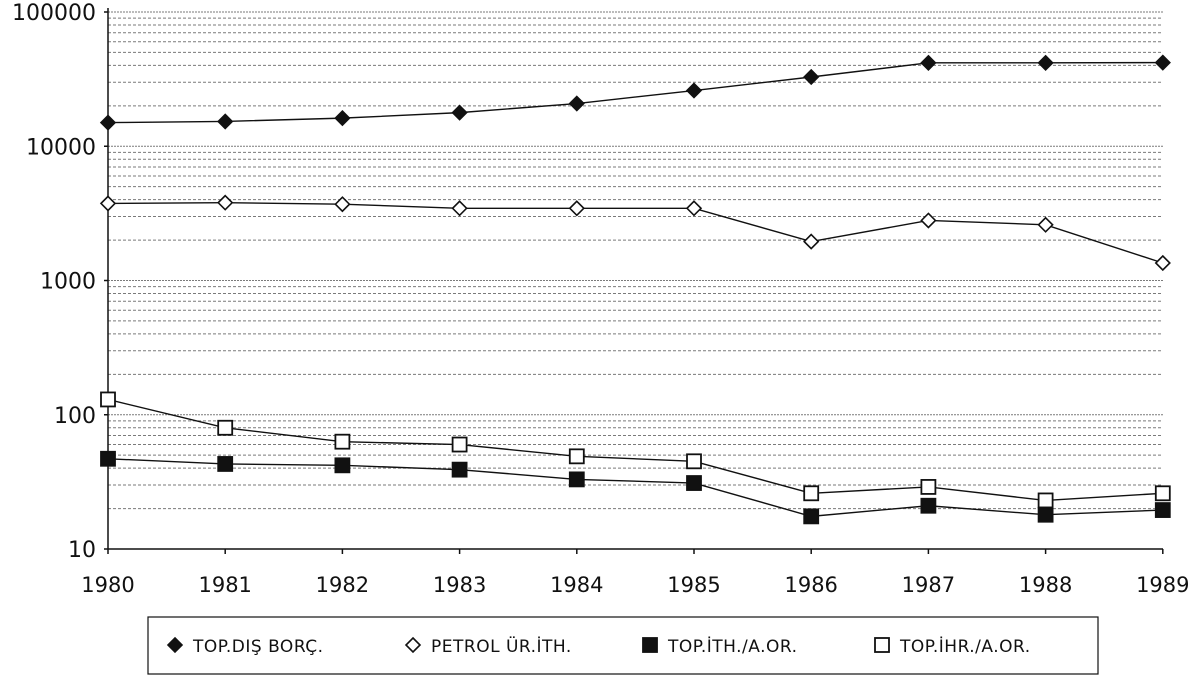 This screenshot has width=1203, height=680. Describe the element at coordinates (258, 647) in the screenshot. I see `legend-label: TOP.DIŞ BORÇ.` at that location.